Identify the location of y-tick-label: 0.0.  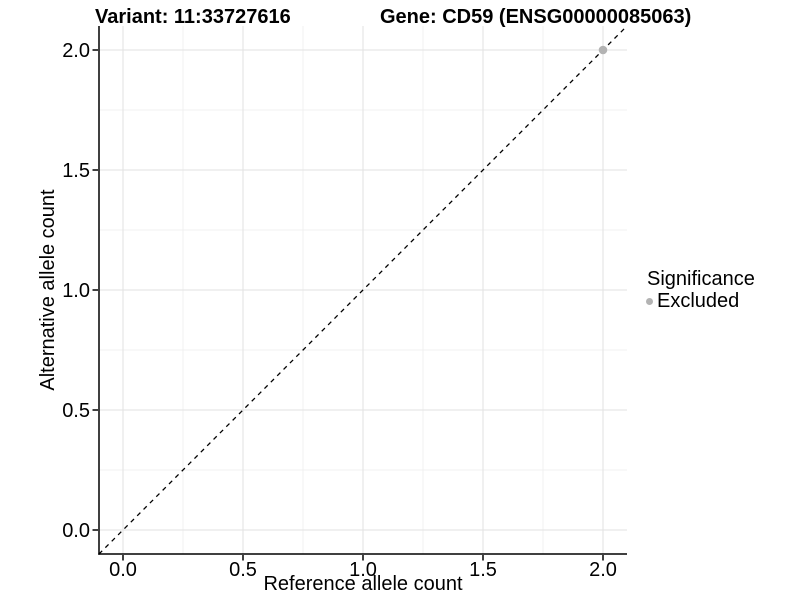
(76, 531).